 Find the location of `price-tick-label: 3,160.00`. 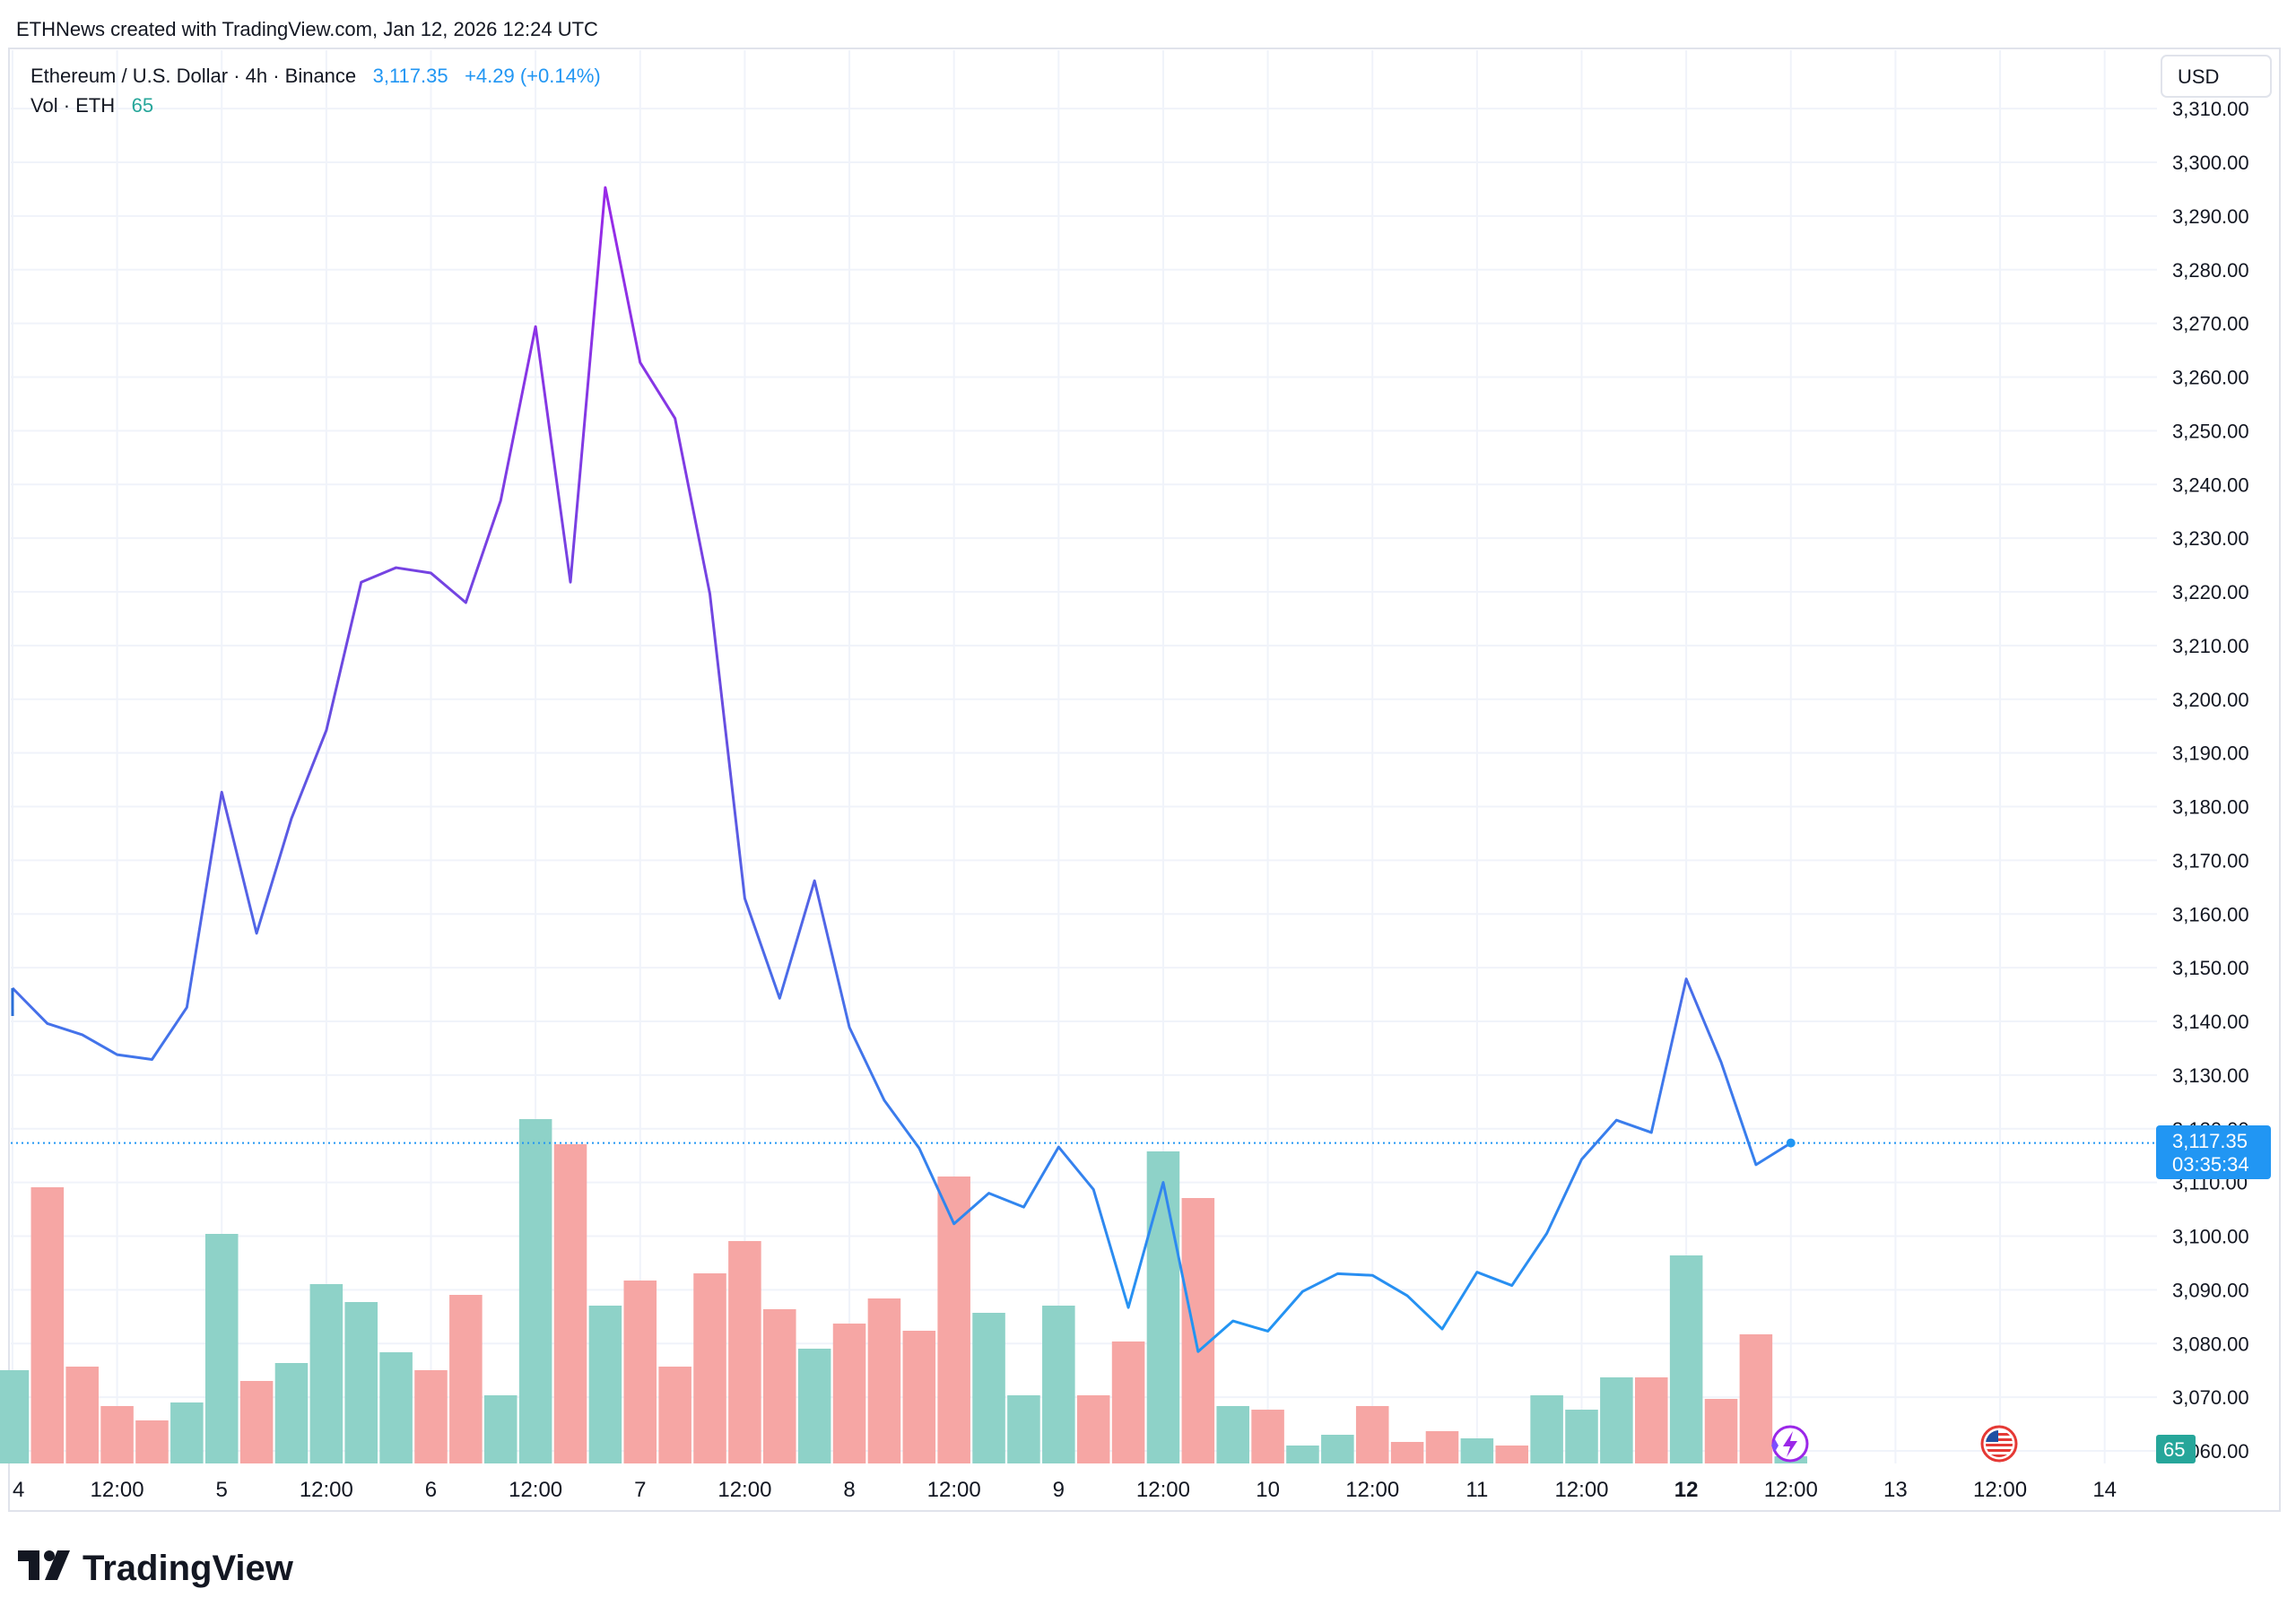

price-tick-label: 3,160.00 is located at coordinates (2210, 914).